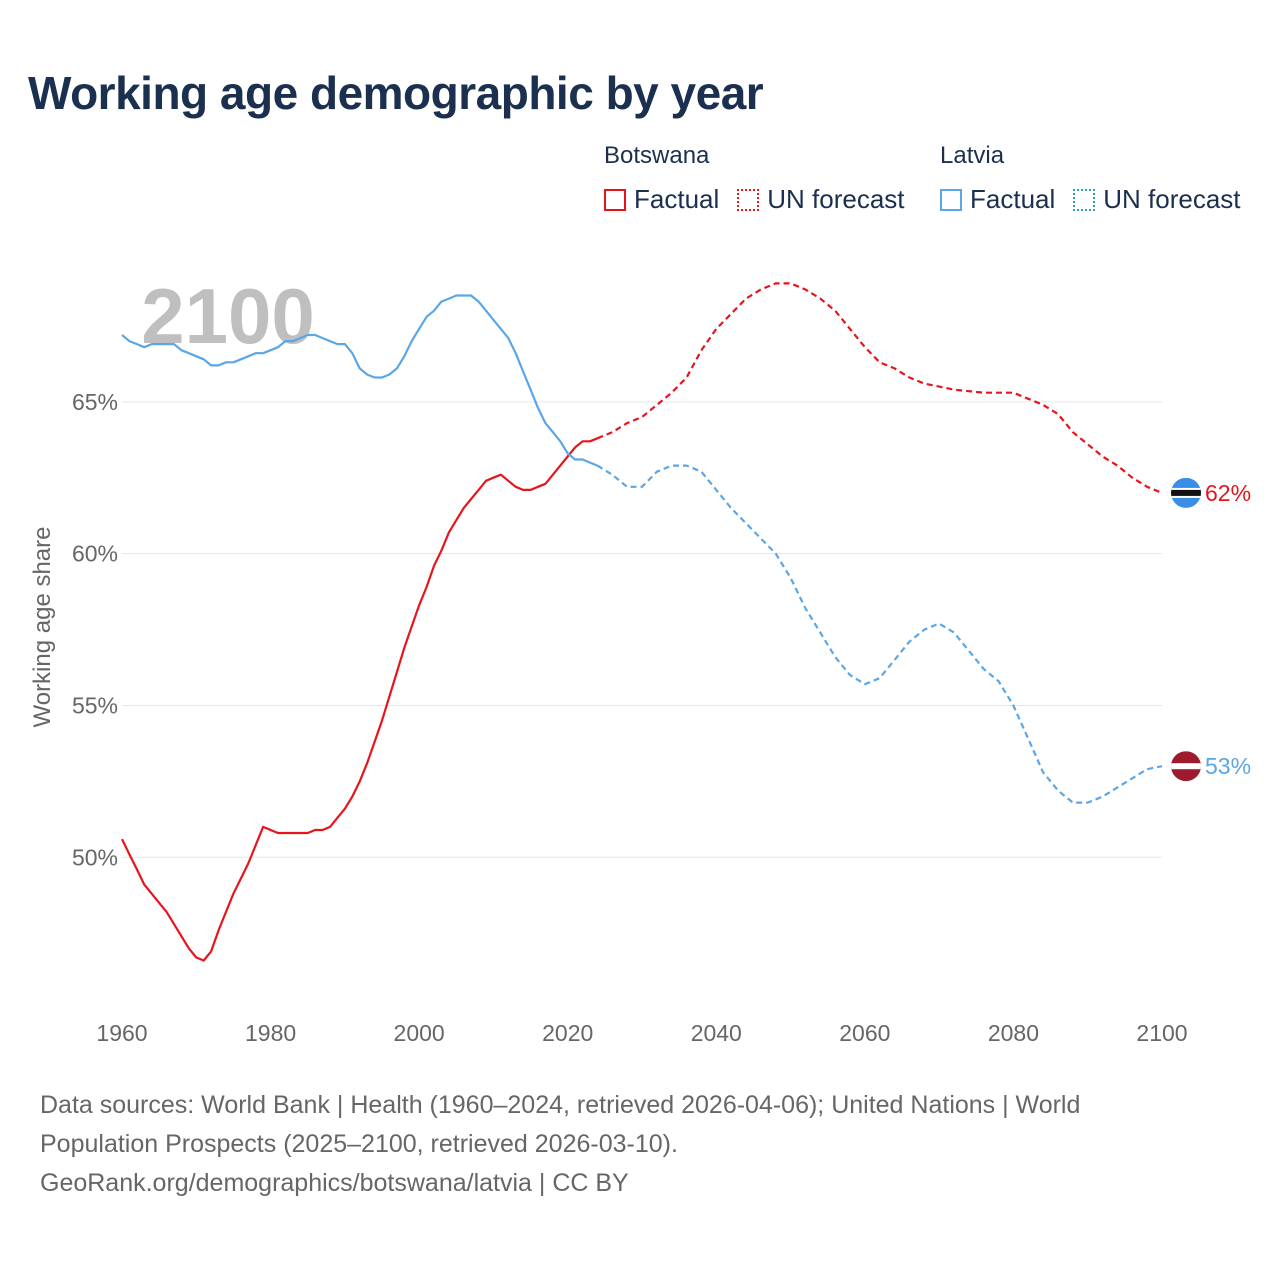 The image size is (1280, 1280). I want to click on series-line-latvia-factual, so click(359, 380).